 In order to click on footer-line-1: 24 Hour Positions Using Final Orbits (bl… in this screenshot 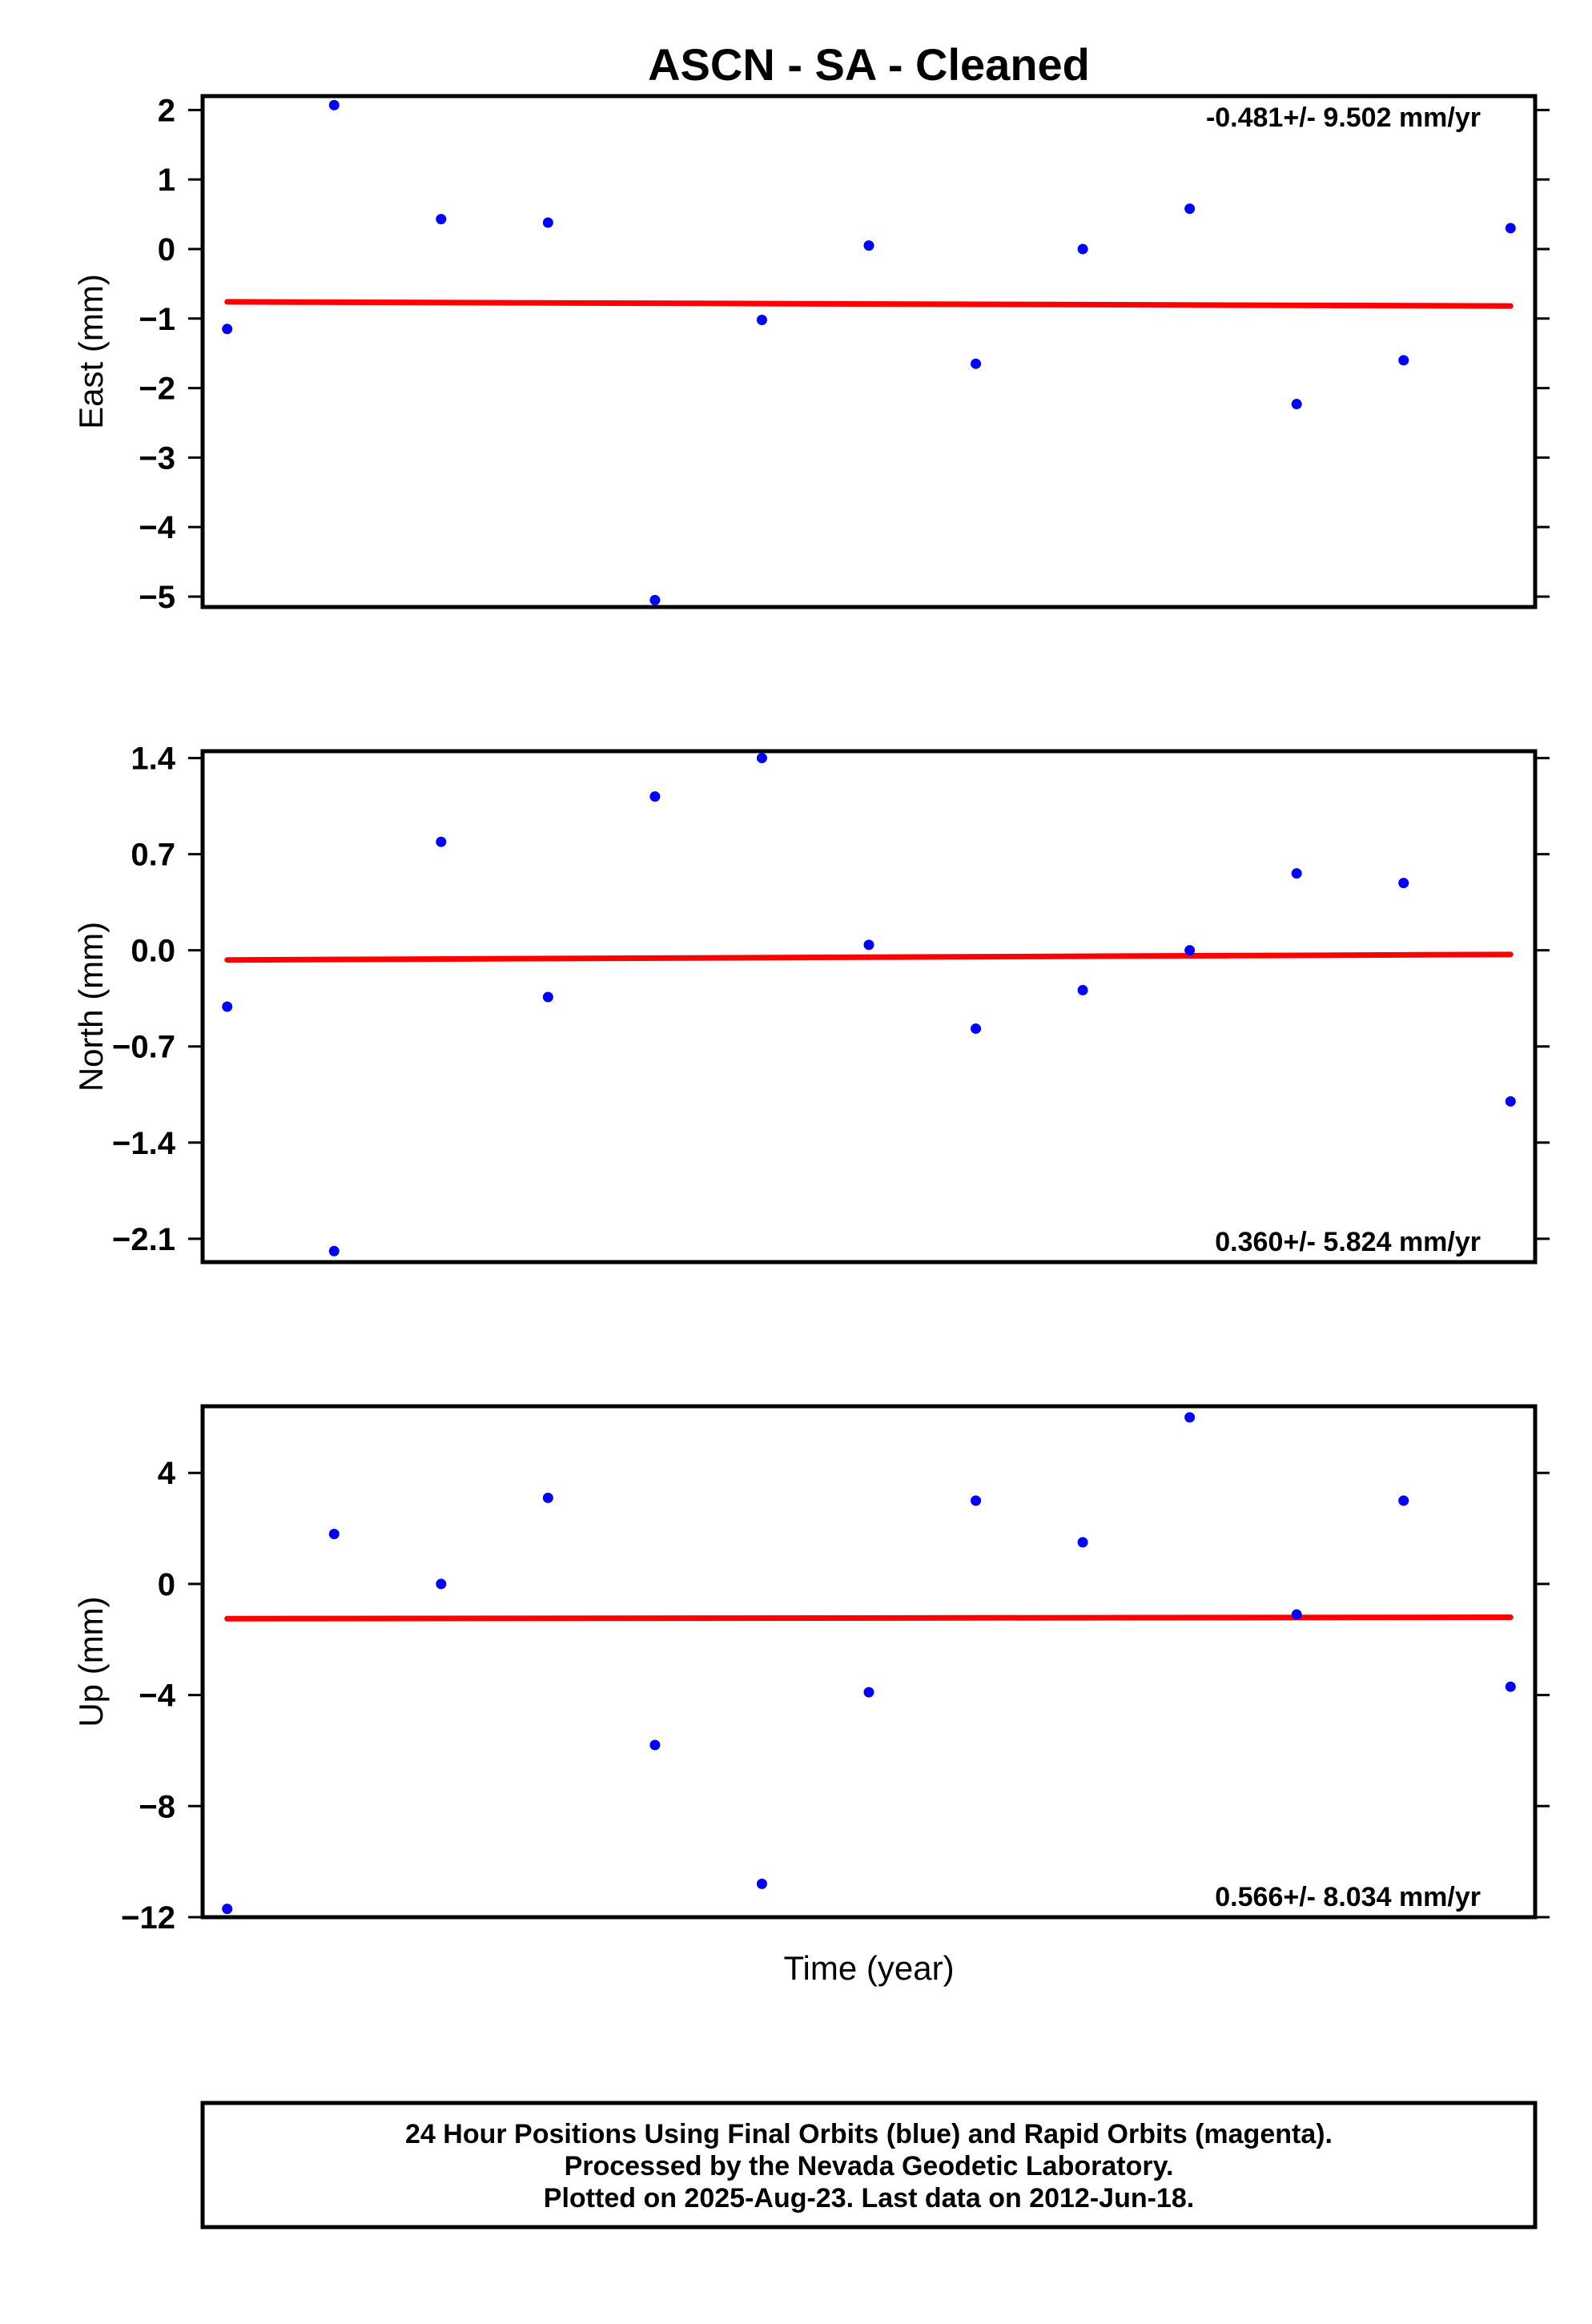, I will do `click(869, 2134)`.